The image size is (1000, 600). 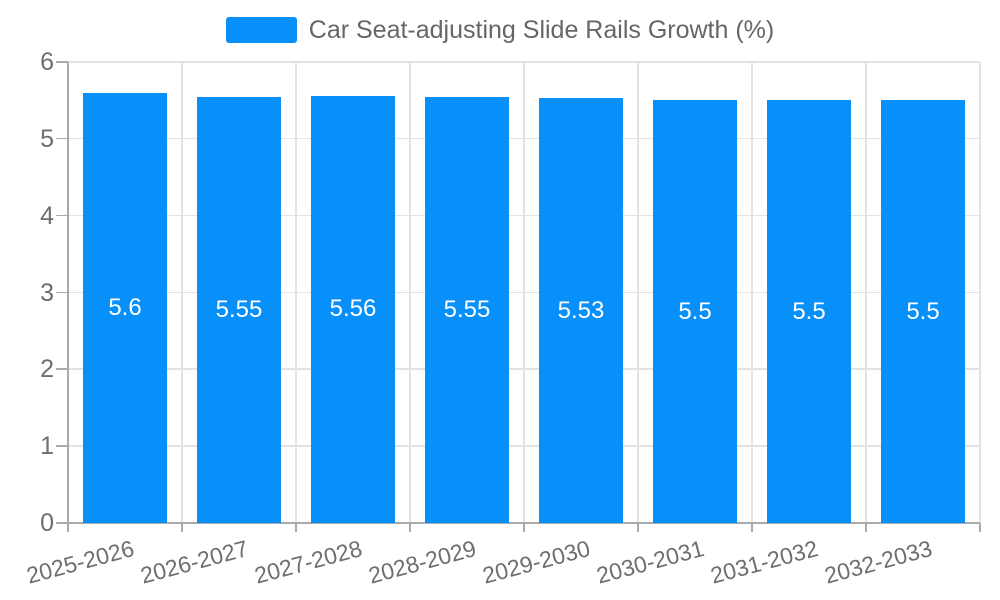 I want to click on bar: 5.6, so click(x=125, y=307).